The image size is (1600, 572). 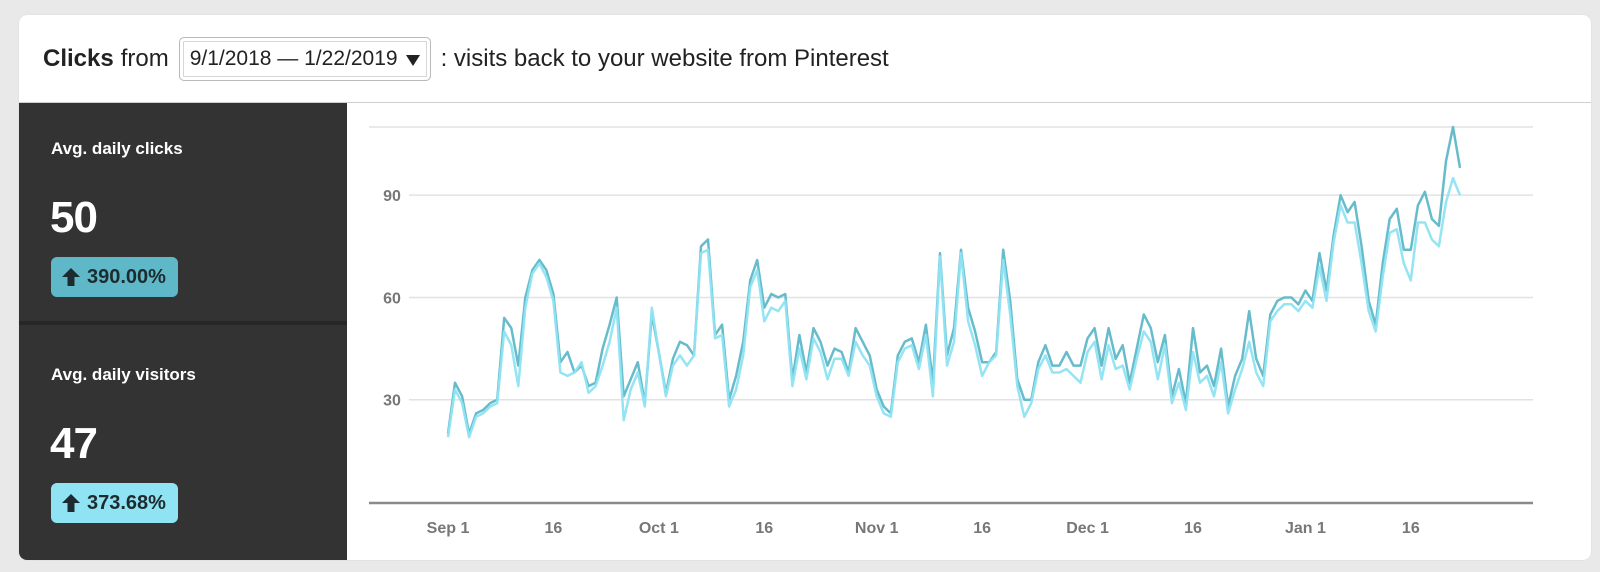 I want to click on x-tick-label: Sep 1, so click(x=448, y=528).